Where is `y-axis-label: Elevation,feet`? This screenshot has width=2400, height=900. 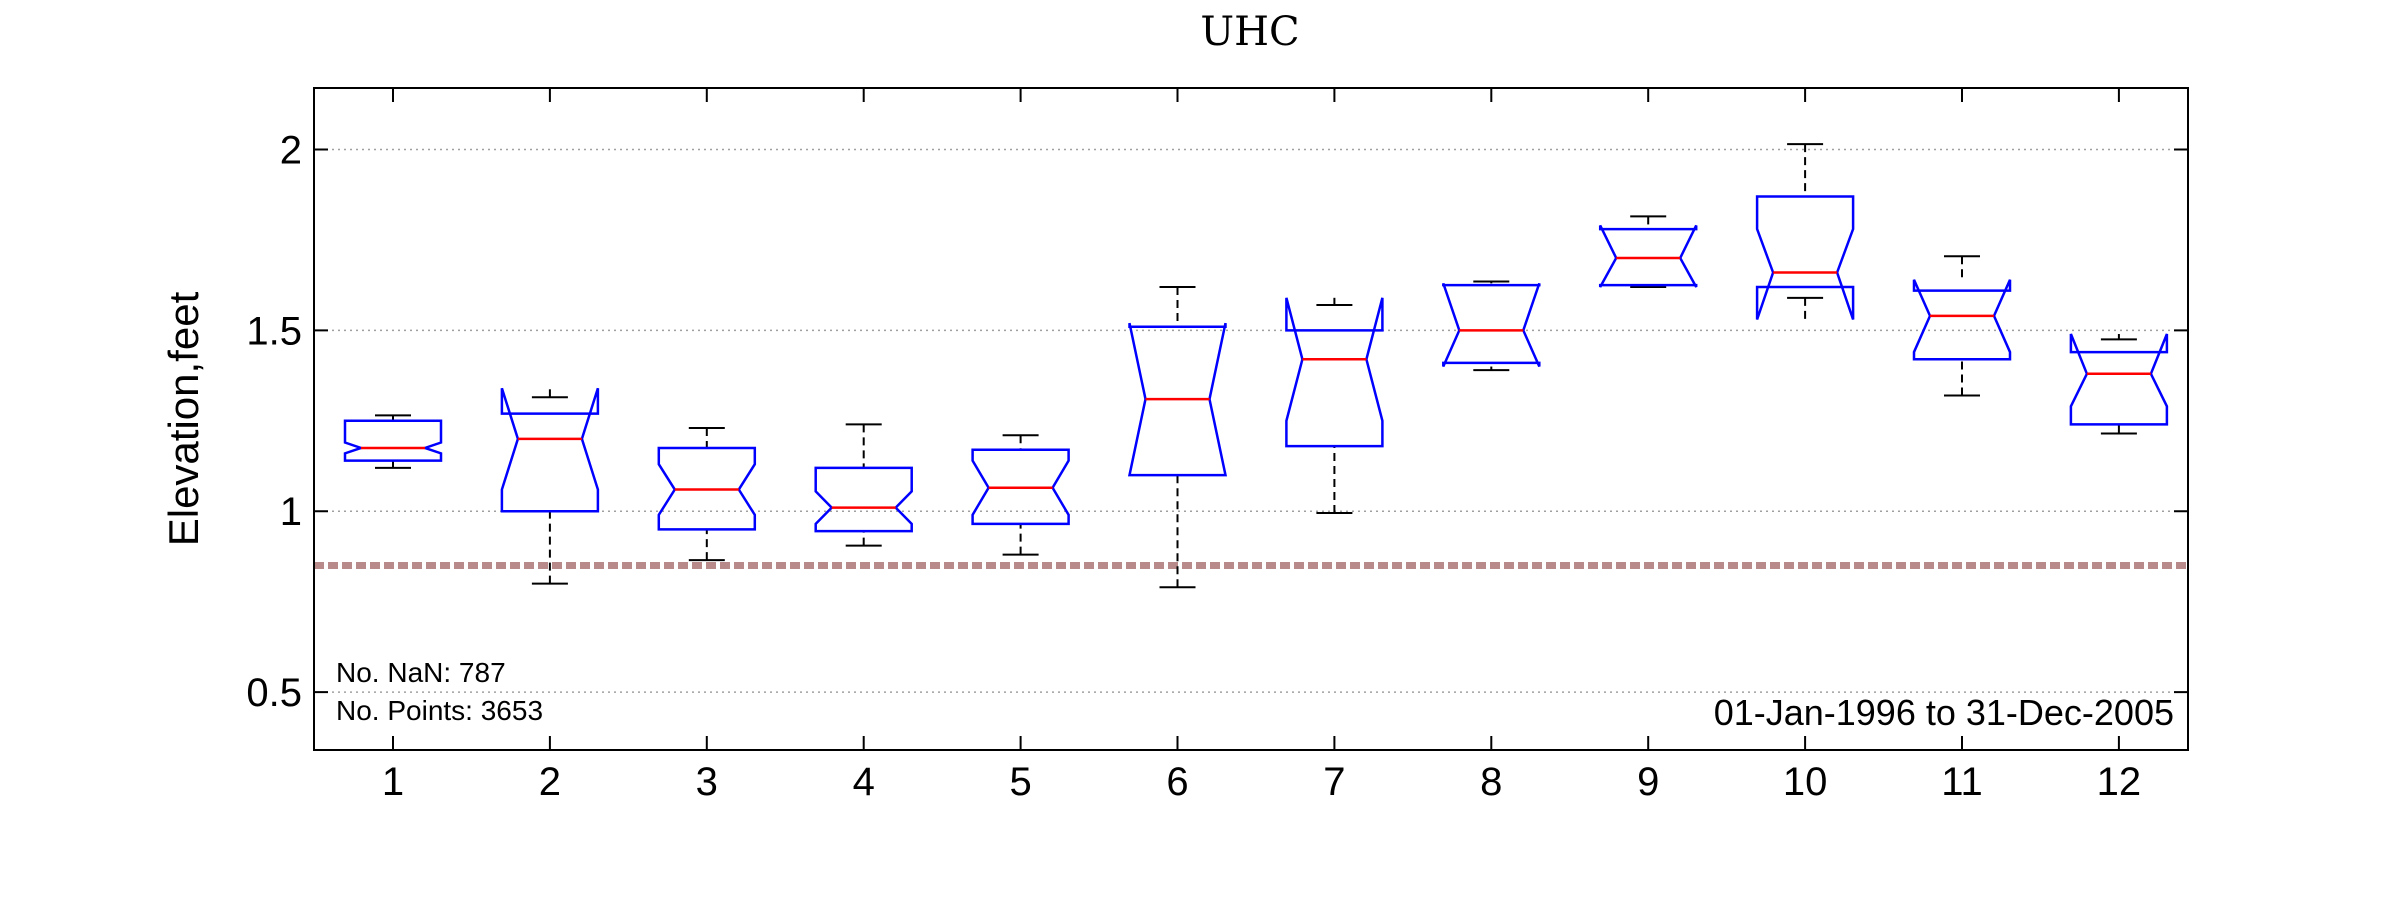
y-axis-label: Elevation,feet is located at coordinates (183, 418).